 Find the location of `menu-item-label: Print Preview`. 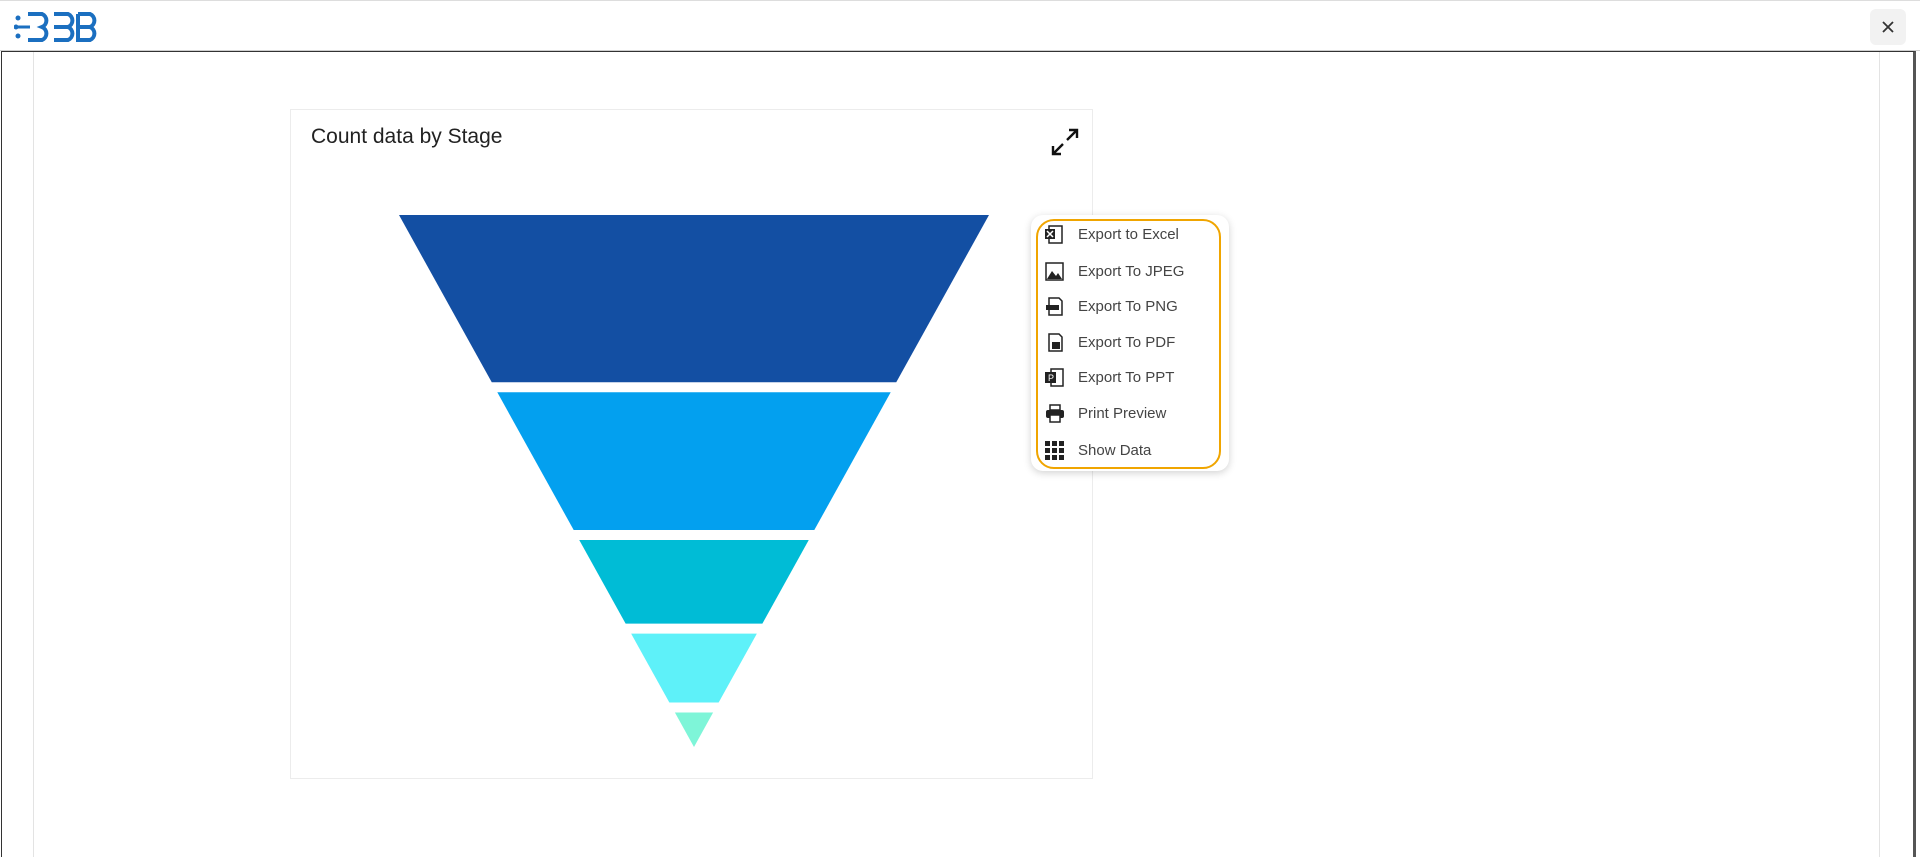

menu-item-label: Print Preview is located at coordinates (1122, 413).